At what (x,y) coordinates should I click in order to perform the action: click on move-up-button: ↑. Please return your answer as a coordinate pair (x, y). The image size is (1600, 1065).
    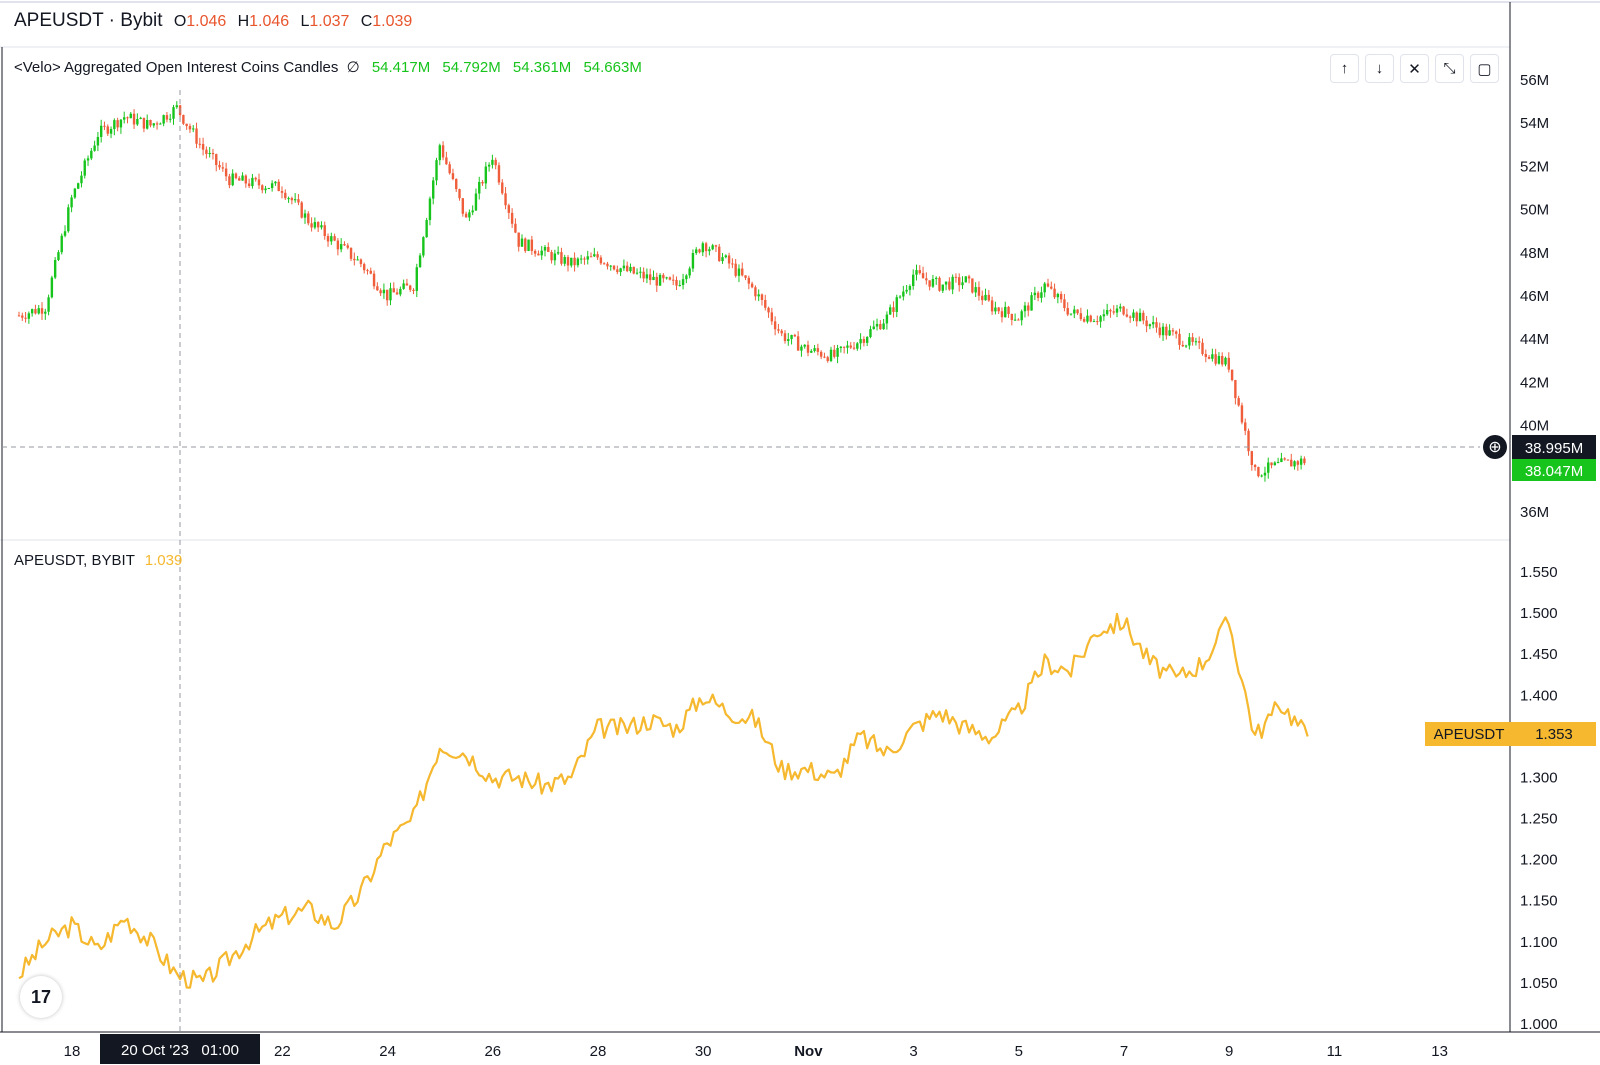
    Looking at the image, I should click on (1344, 68).